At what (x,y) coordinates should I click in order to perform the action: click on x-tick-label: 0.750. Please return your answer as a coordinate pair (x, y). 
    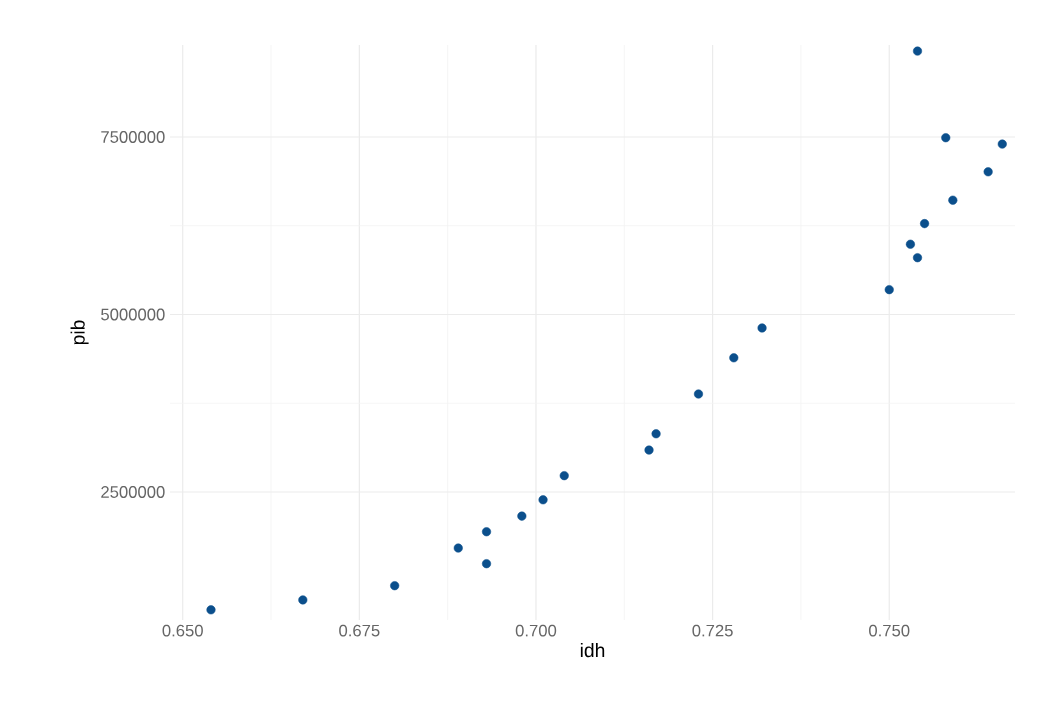
    Looking at the image, I should click on (889, 630).